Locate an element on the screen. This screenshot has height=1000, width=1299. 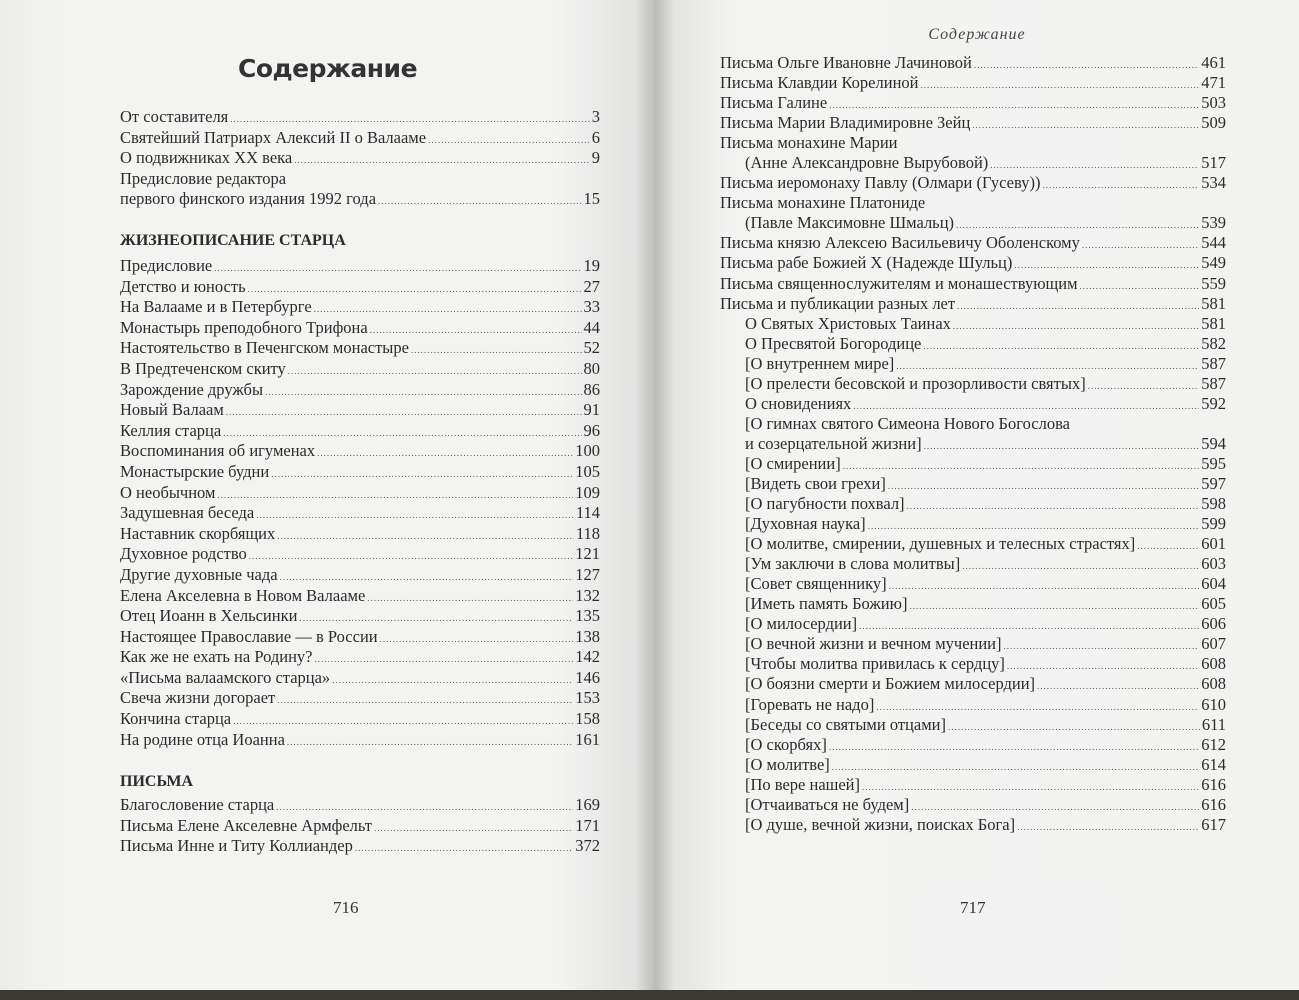
toc-entry: [Беседы со святыми отцами] 611 is located at coordinates (973, 725).